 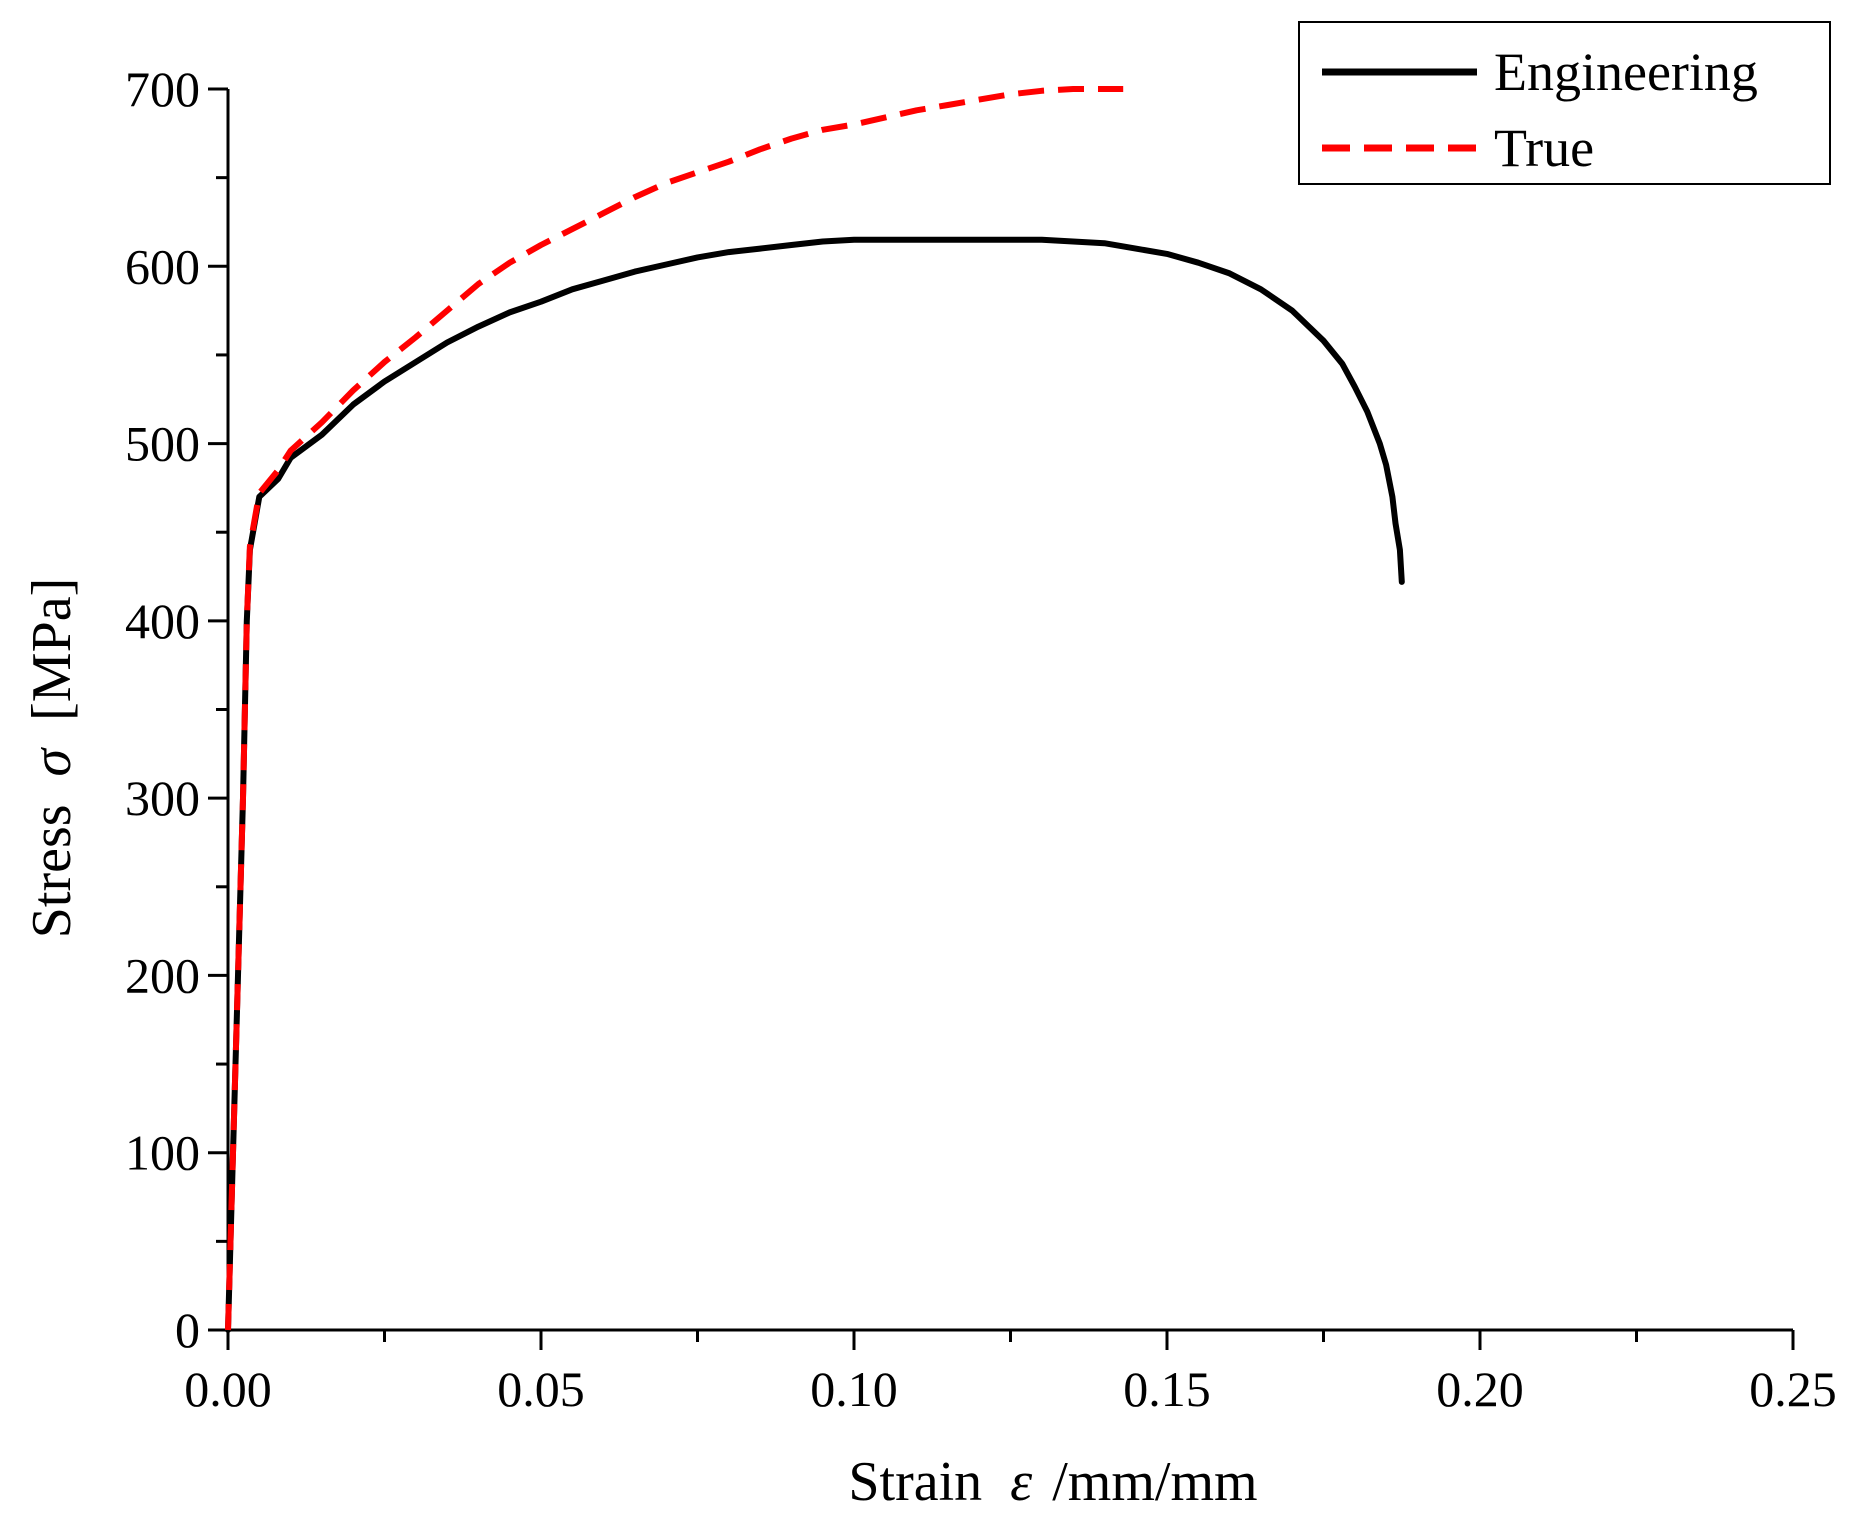 I want to click on x-tick-label: 0.05, so click(x=541, y=1389).